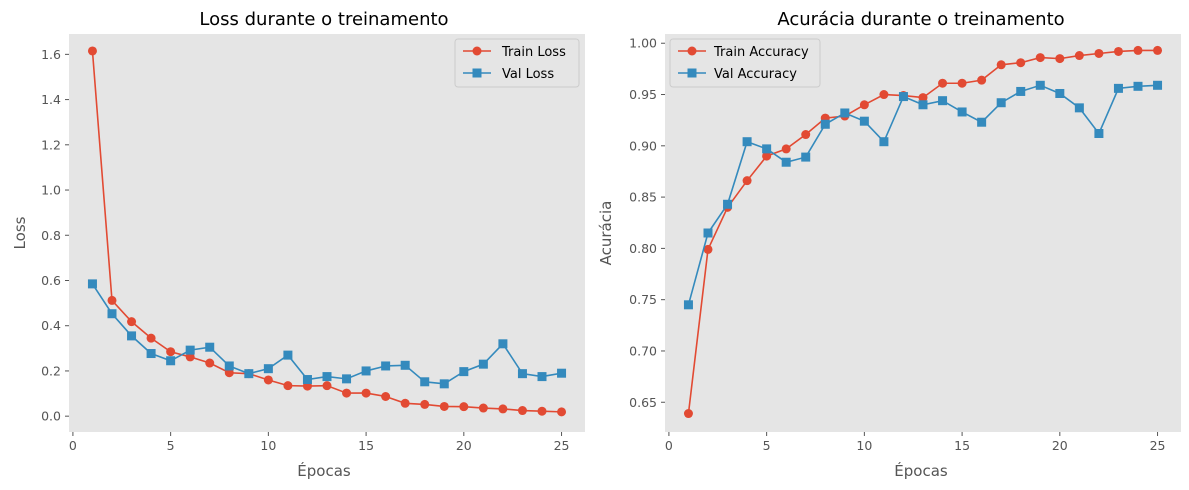 The height and width of the screenshot is (490, 1189). What do you see at coordinates (692, 73) in the screenshot?
I see `legend-val-accuracy-marker` at bounding box center [692, 73].